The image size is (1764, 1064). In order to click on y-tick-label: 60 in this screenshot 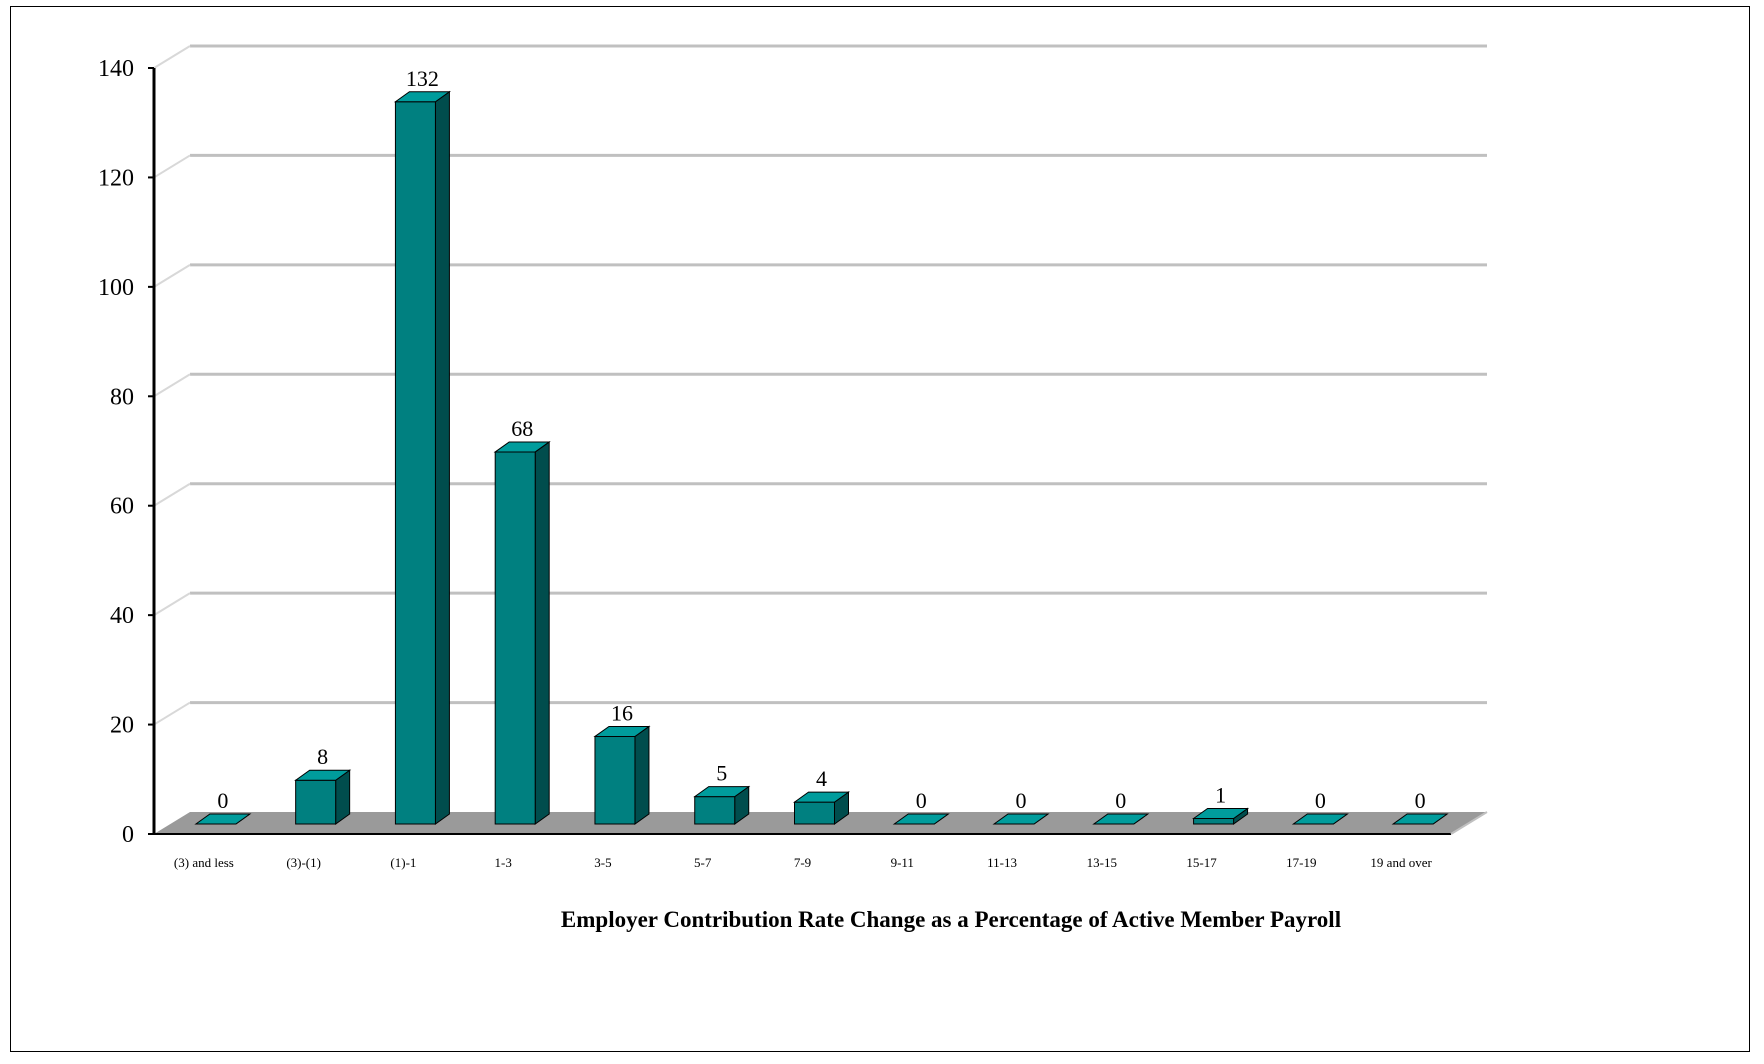, I will do `click(122, 507)`.